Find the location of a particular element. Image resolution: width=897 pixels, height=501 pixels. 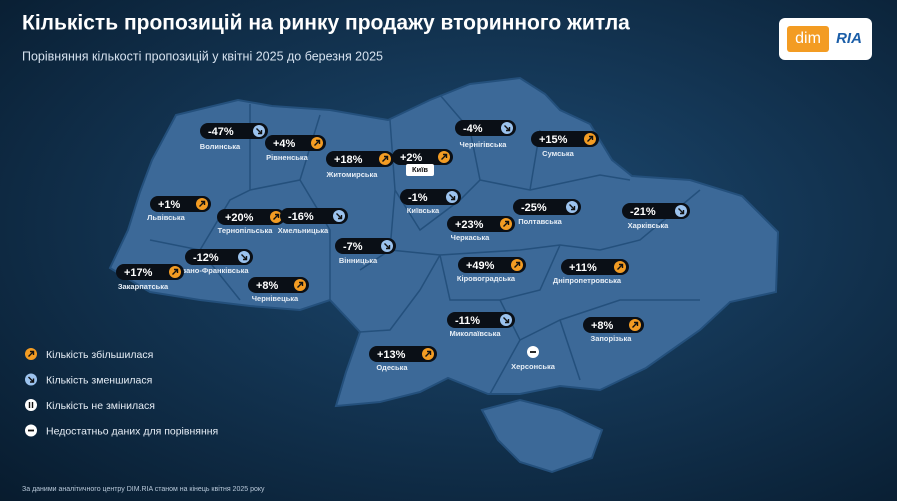

change-value: +1% is located at coordinates (169, 205).